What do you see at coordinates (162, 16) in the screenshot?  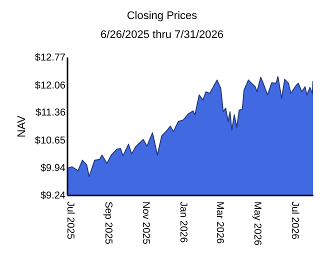 I see `chart-title: Closing Prices` at bounding box center [162, 16].